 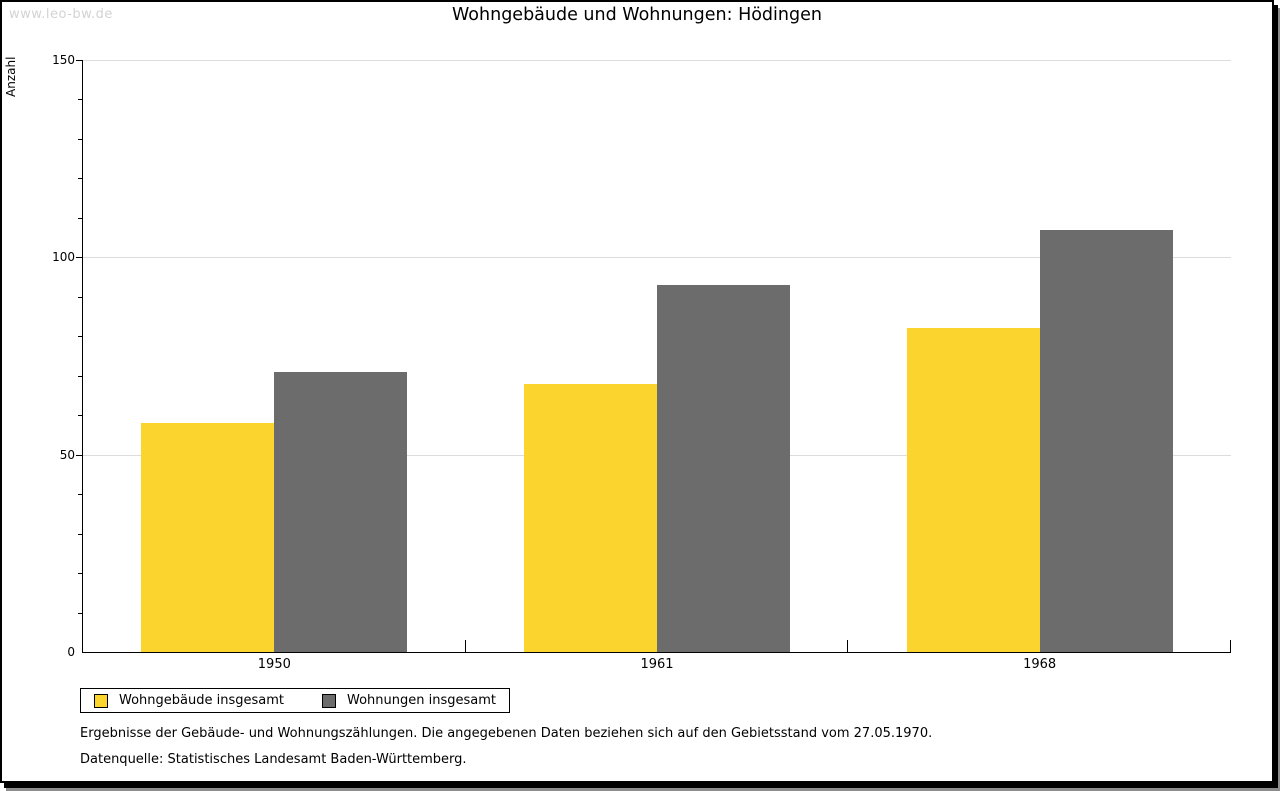 I want to click on legend: Wohngebäude insgesamt Wohnungen insgesamt, so click(x=295, y=700).